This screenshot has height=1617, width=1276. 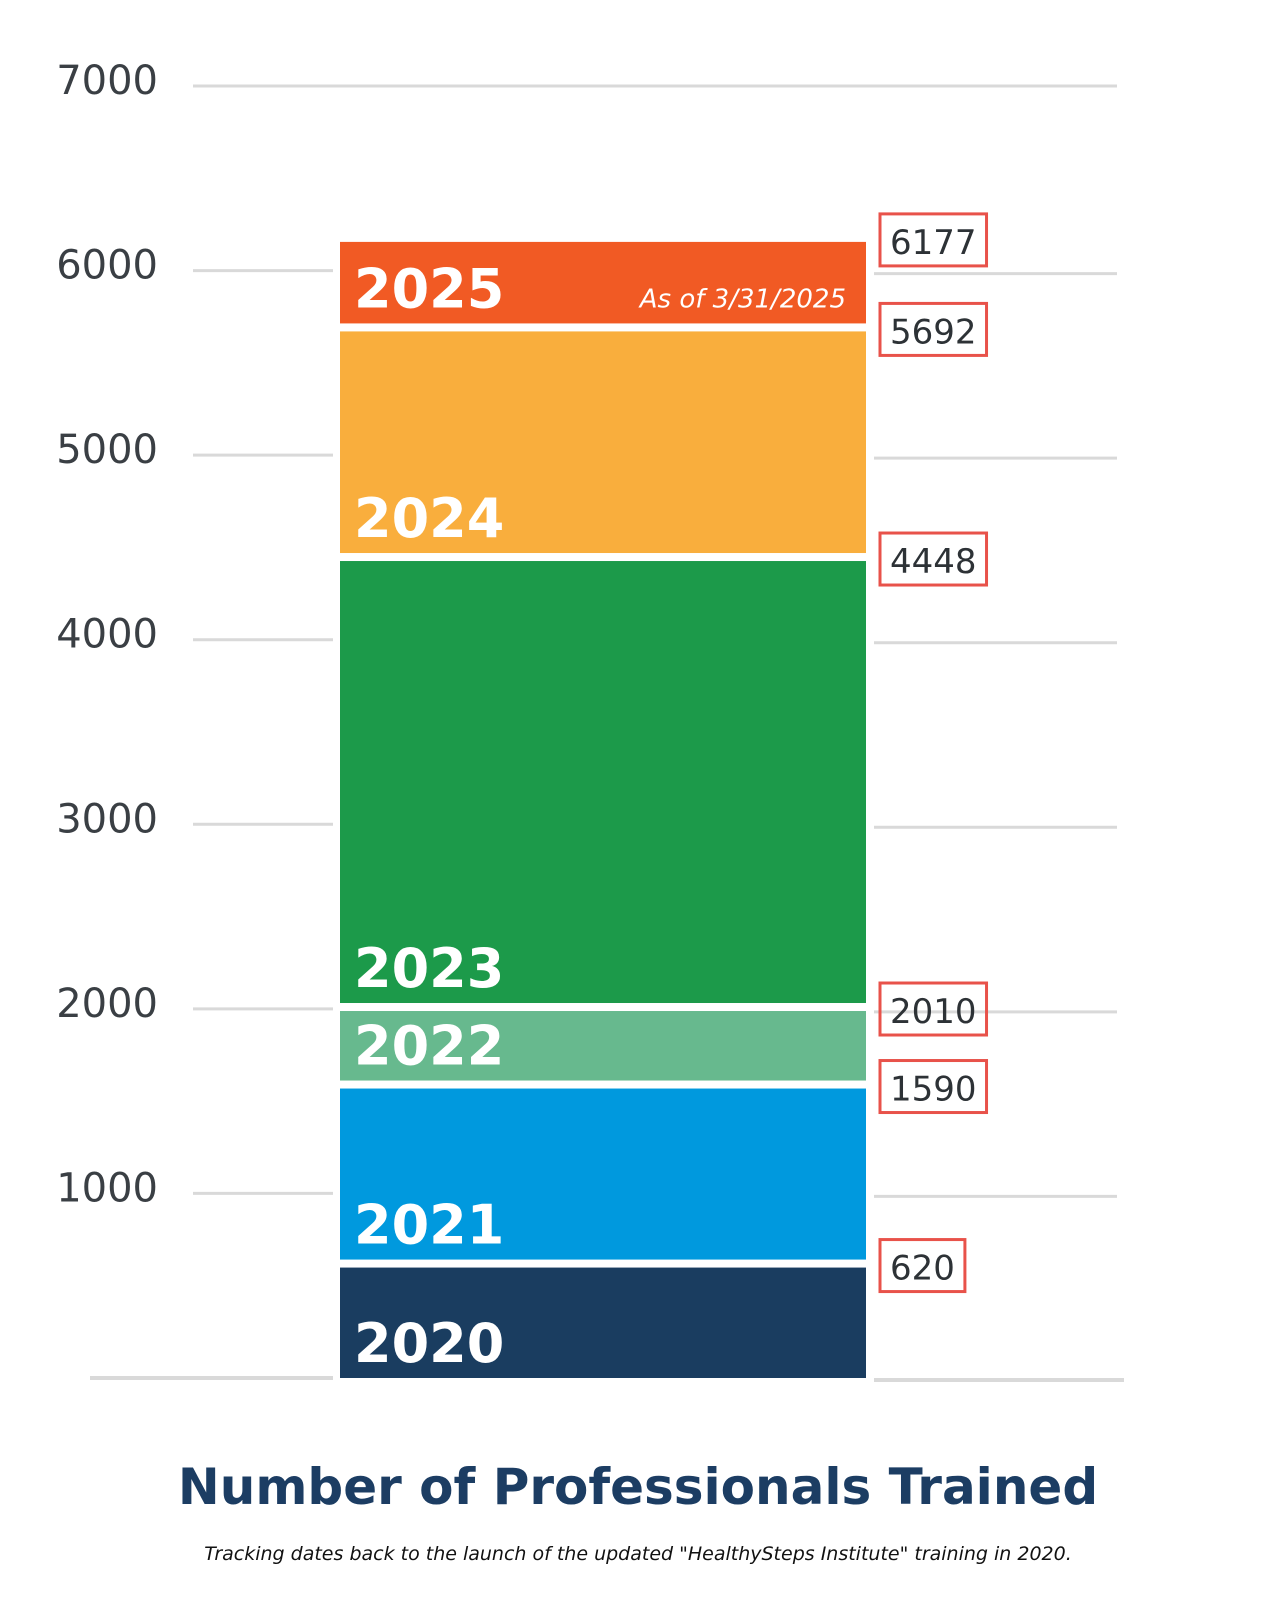 I want to click on bar-segment-2023, so click(x=603, y=782).